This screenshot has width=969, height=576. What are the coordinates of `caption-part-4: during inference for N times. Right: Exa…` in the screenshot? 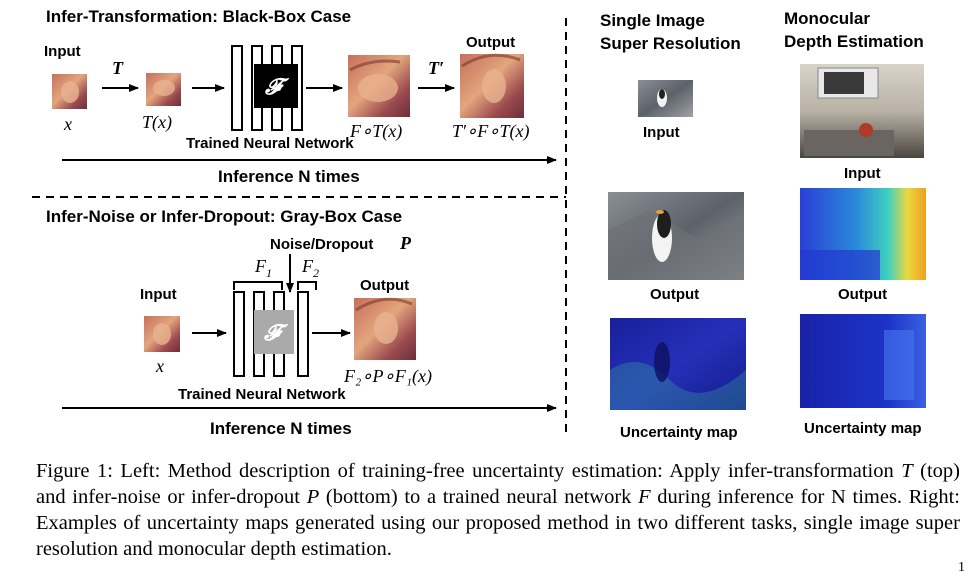 It's located at (498, 523).